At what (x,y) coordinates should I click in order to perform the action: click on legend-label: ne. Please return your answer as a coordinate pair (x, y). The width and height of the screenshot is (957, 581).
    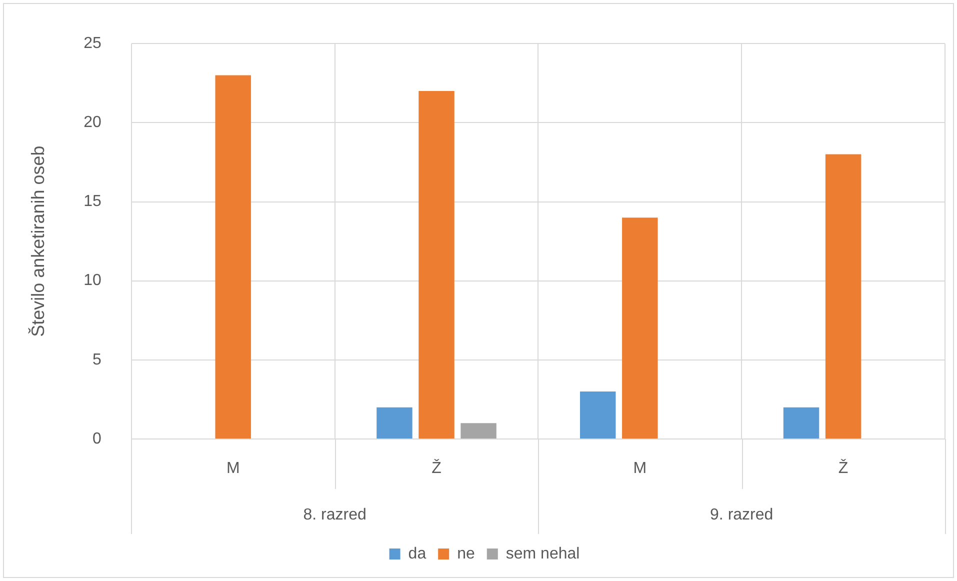
    Looking at the image, I should click on (466, 553).